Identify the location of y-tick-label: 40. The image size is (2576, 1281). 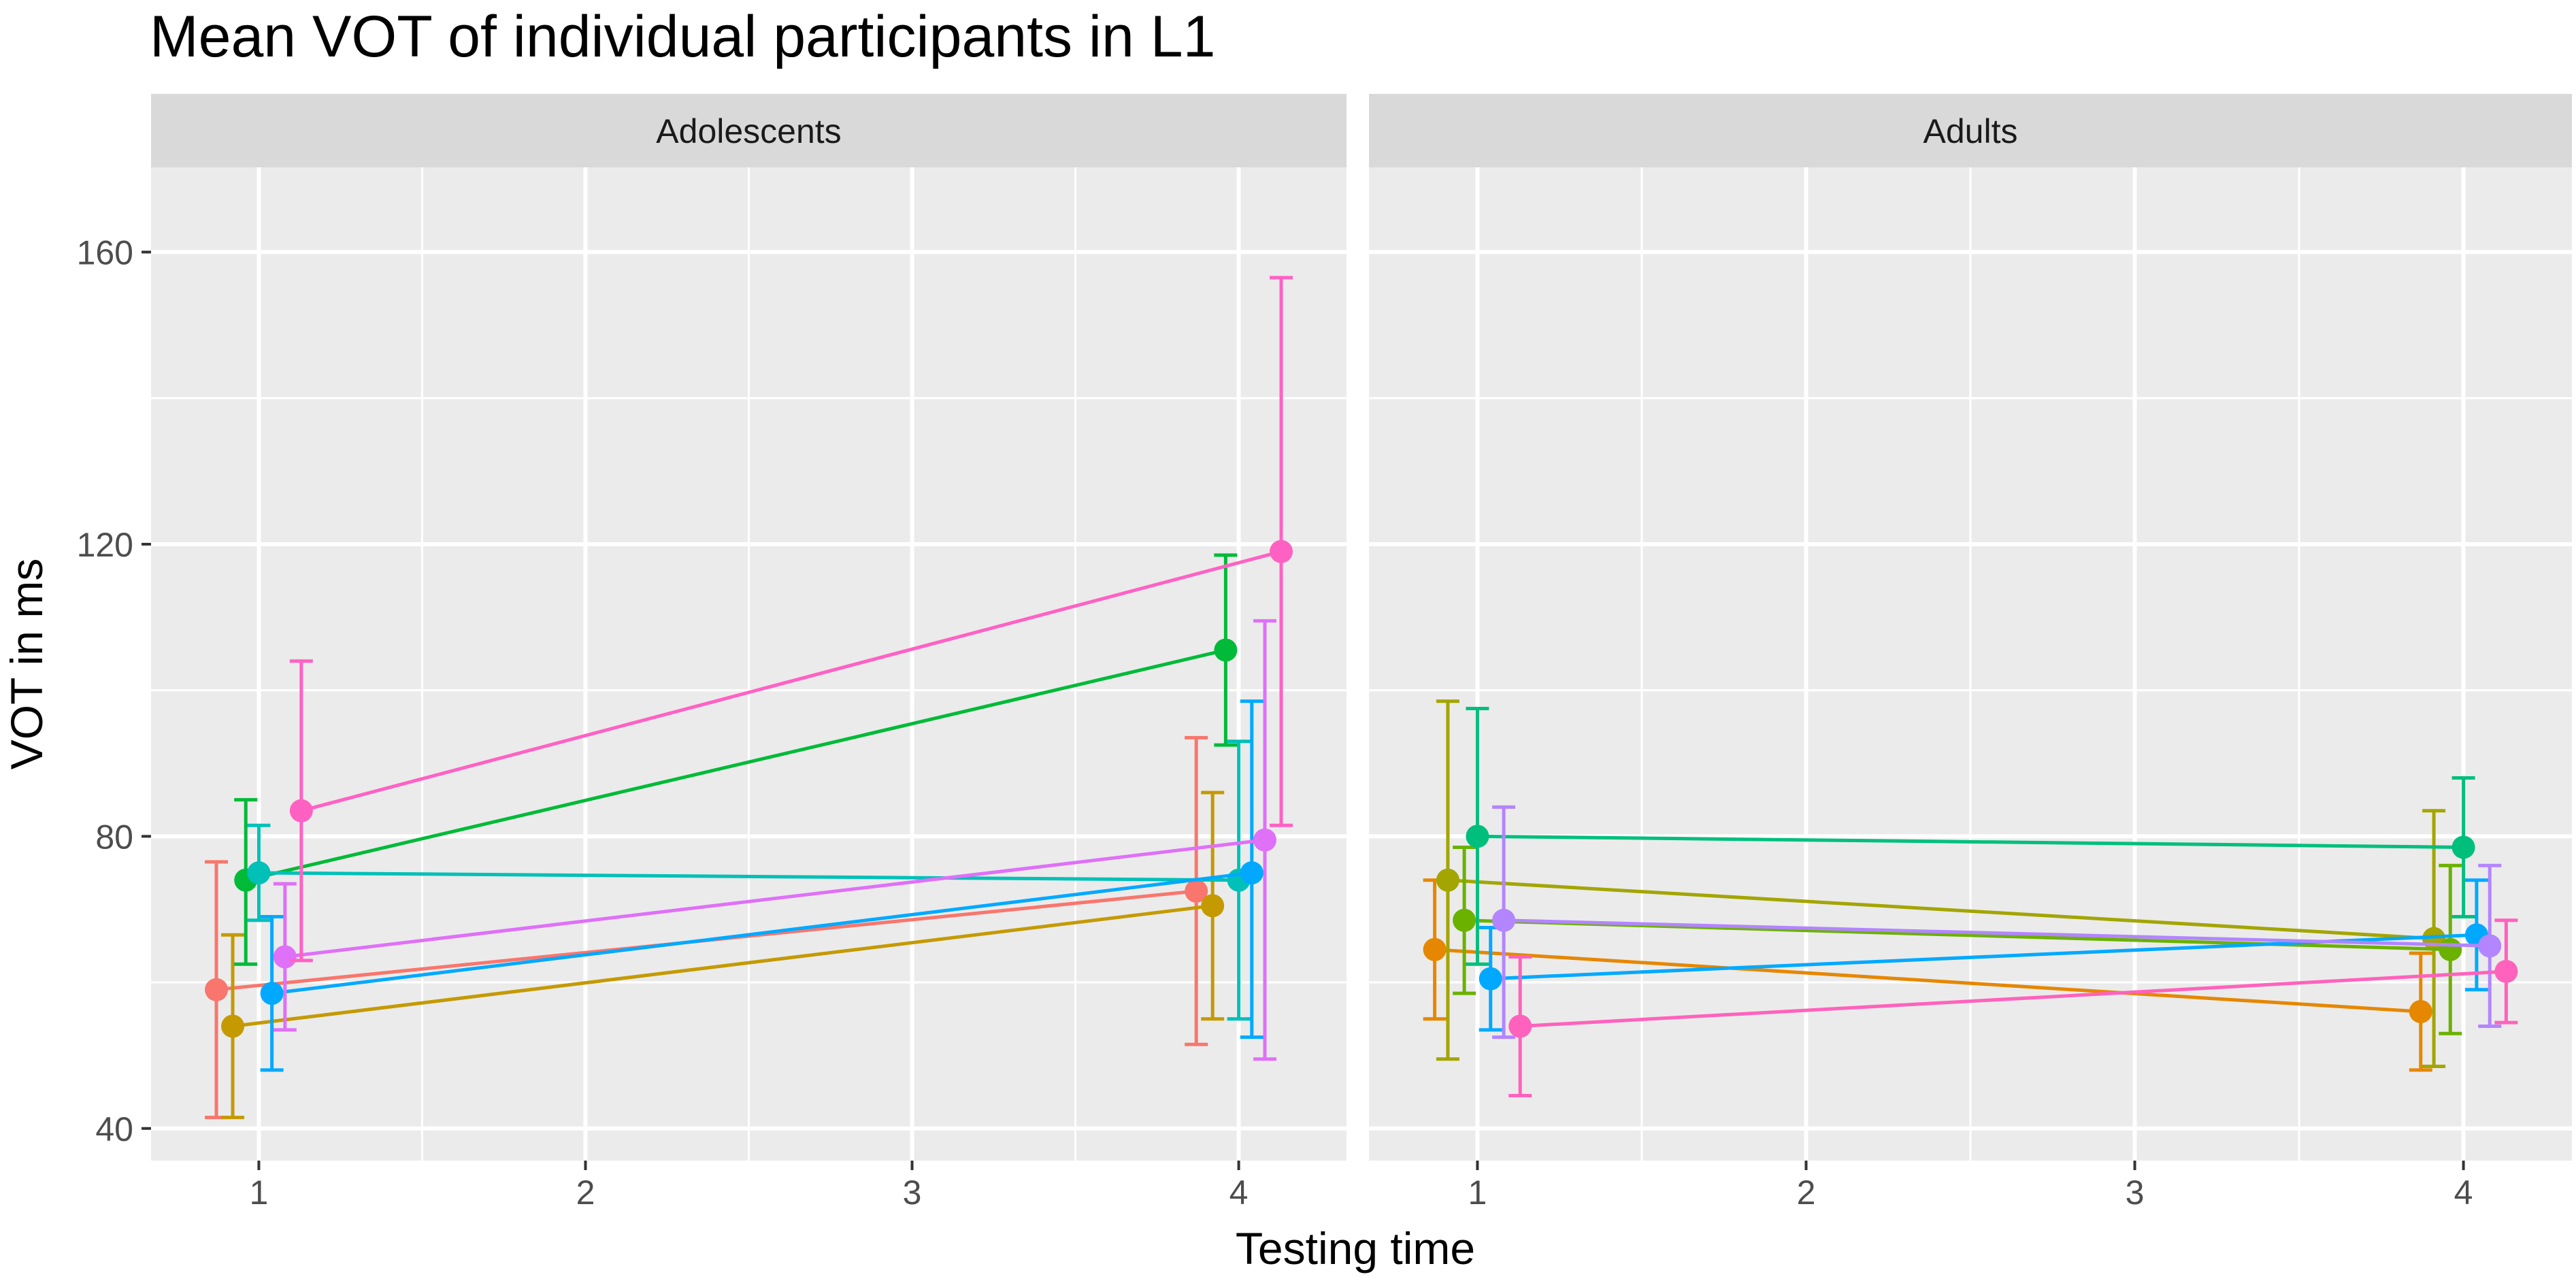
(114, 1129).